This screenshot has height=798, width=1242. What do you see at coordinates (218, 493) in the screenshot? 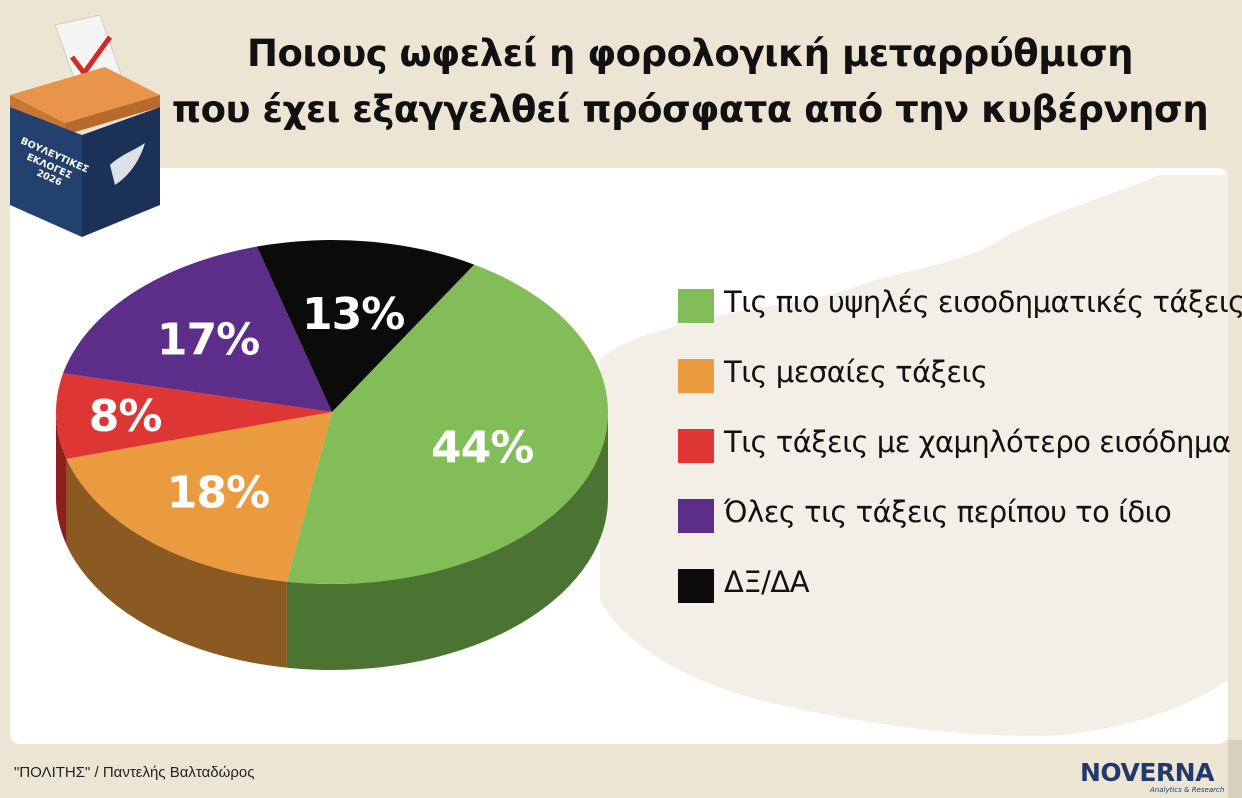
I see `pie-value-label: 18%` at bounding box center [218, 493].